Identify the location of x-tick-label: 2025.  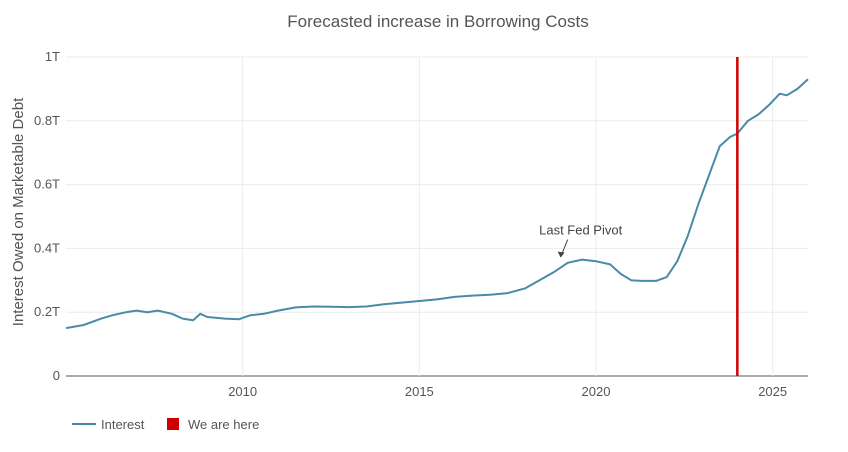
(772, 391).